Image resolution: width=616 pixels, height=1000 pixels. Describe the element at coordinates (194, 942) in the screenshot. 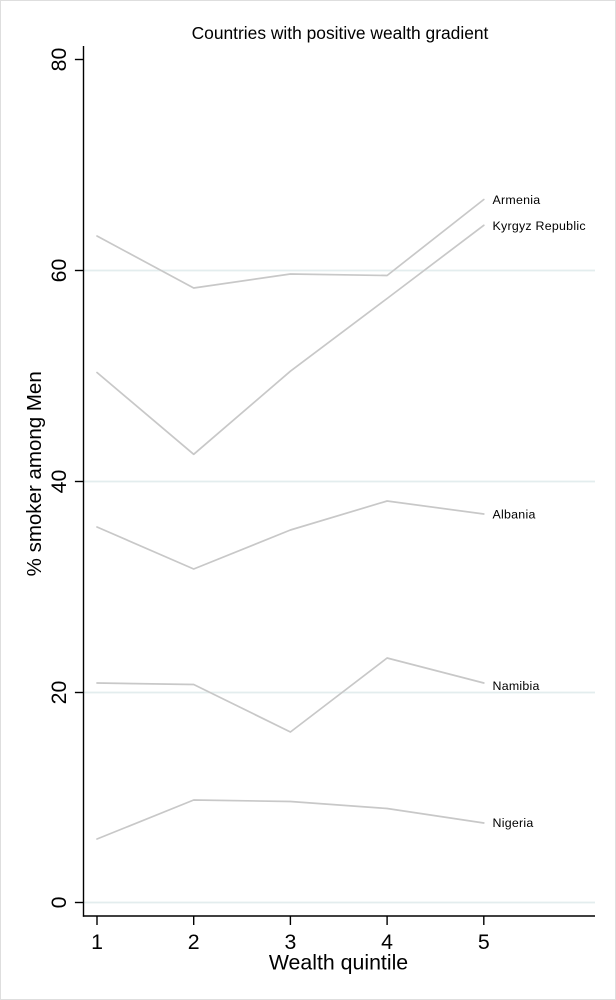

I see `svg-text: 2` at that location.